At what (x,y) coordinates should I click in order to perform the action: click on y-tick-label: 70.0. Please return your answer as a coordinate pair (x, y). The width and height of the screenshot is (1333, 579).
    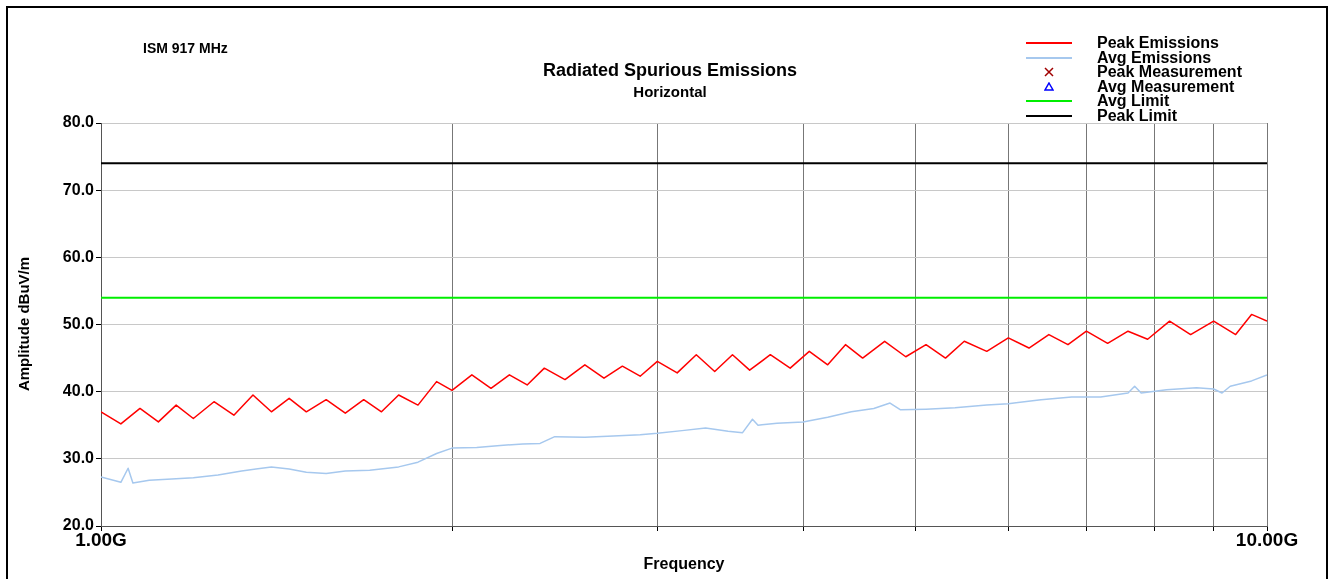
    Looking at the image, I should click on (78, 189).